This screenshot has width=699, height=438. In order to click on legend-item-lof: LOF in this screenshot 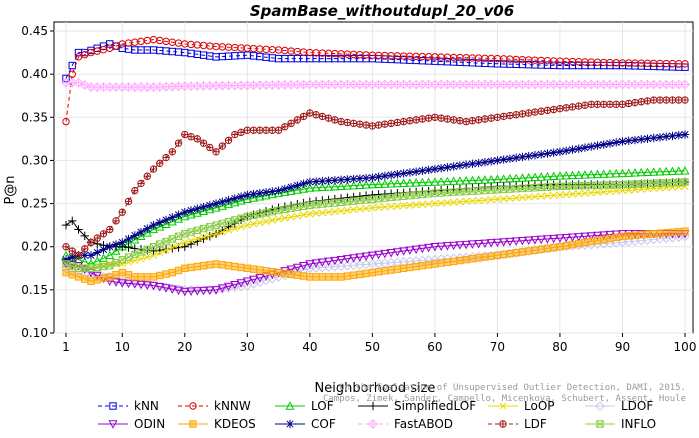, I will do `click(304, 406)`.